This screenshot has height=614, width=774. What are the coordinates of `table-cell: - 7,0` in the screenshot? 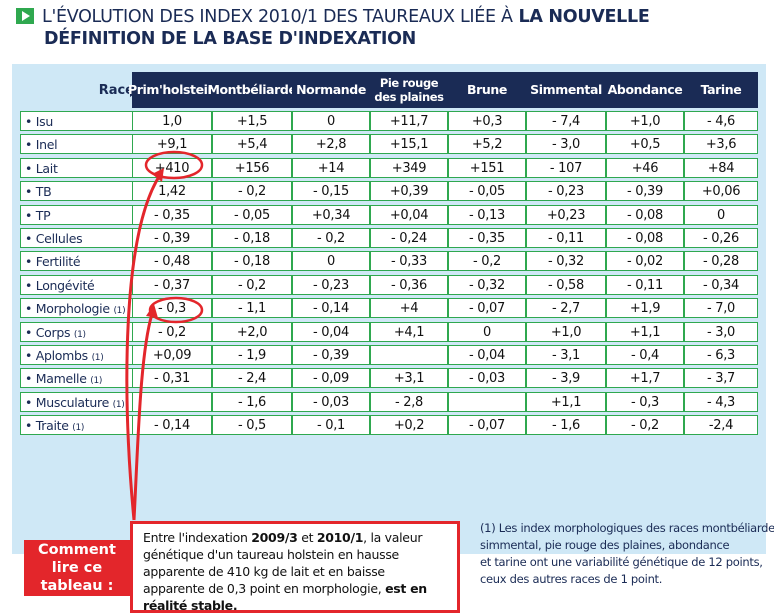 It's located at (721, 308).